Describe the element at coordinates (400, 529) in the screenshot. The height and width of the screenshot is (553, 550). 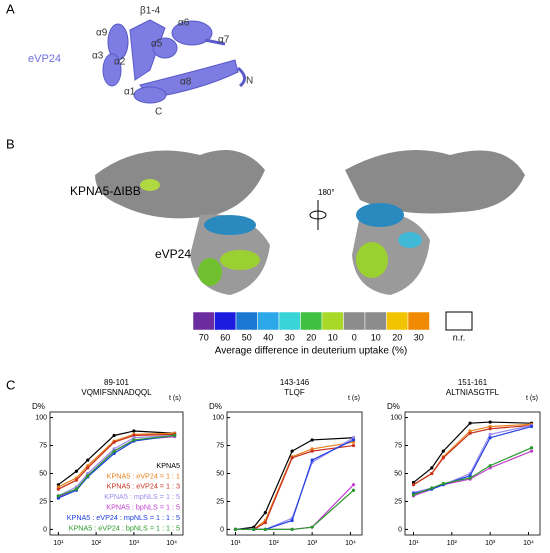
I see `y-tick-label: 0` at that location.